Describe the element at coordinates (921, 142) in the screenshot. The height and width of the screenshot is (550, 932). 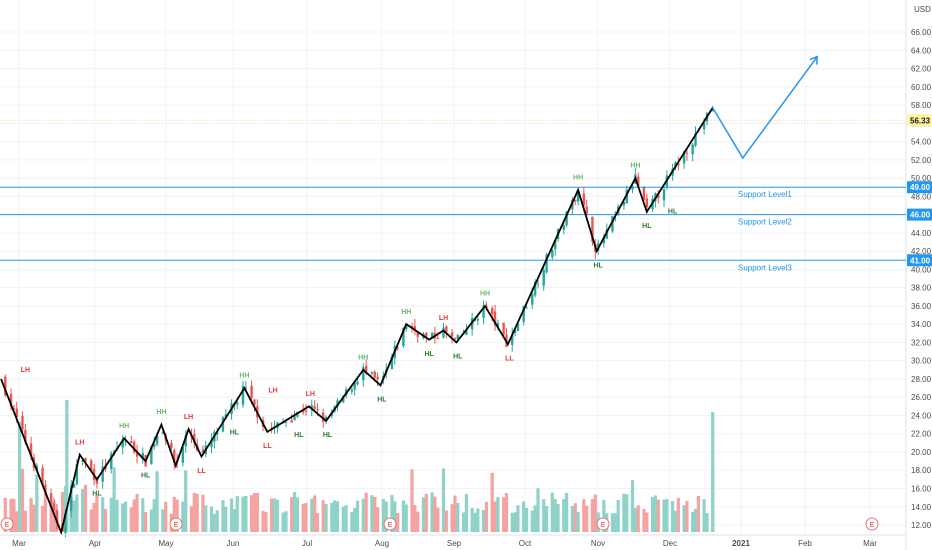
I see `y-tick-label: 54.00` at that location.